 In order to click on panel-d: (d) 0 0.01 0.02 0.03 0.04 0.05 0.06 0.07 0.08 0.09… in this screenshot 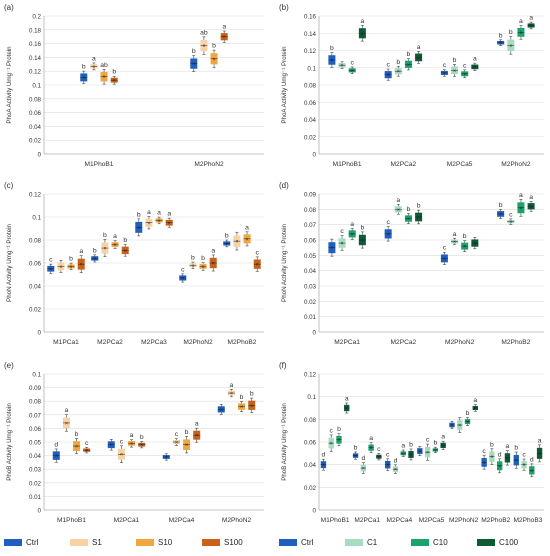, I will do `click(411, 263)`.